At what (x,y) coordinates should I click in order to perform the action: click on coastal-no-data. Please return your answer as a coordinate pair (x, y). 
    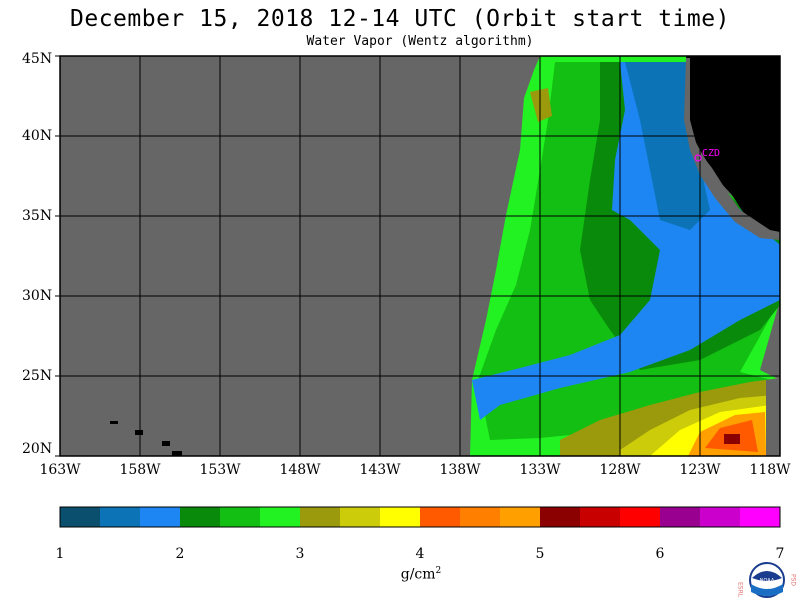
    Looking at the image, I should click on (732, 149).